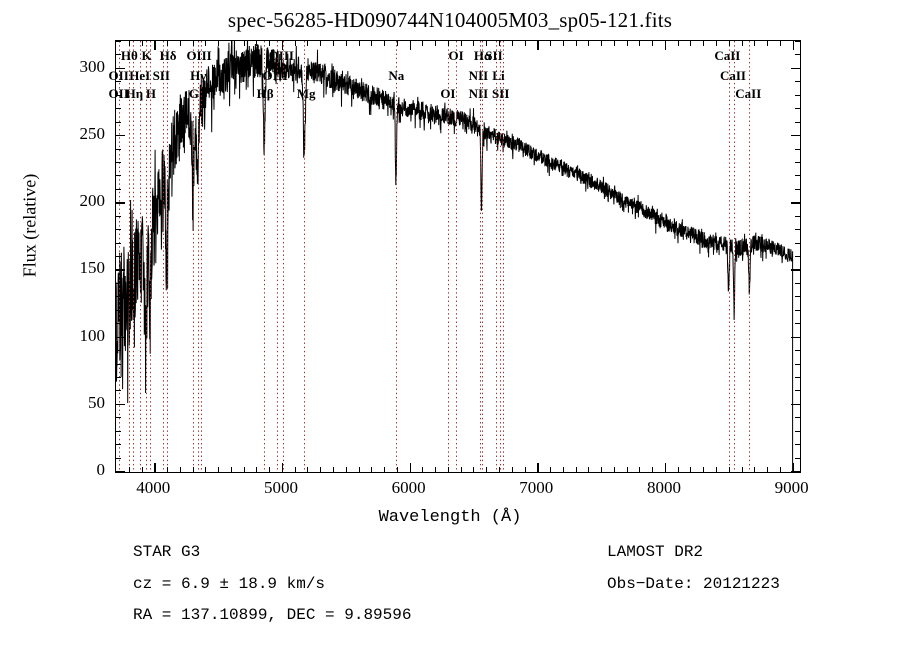  I want to click on y-tick-label: 150, so click(92, 268).